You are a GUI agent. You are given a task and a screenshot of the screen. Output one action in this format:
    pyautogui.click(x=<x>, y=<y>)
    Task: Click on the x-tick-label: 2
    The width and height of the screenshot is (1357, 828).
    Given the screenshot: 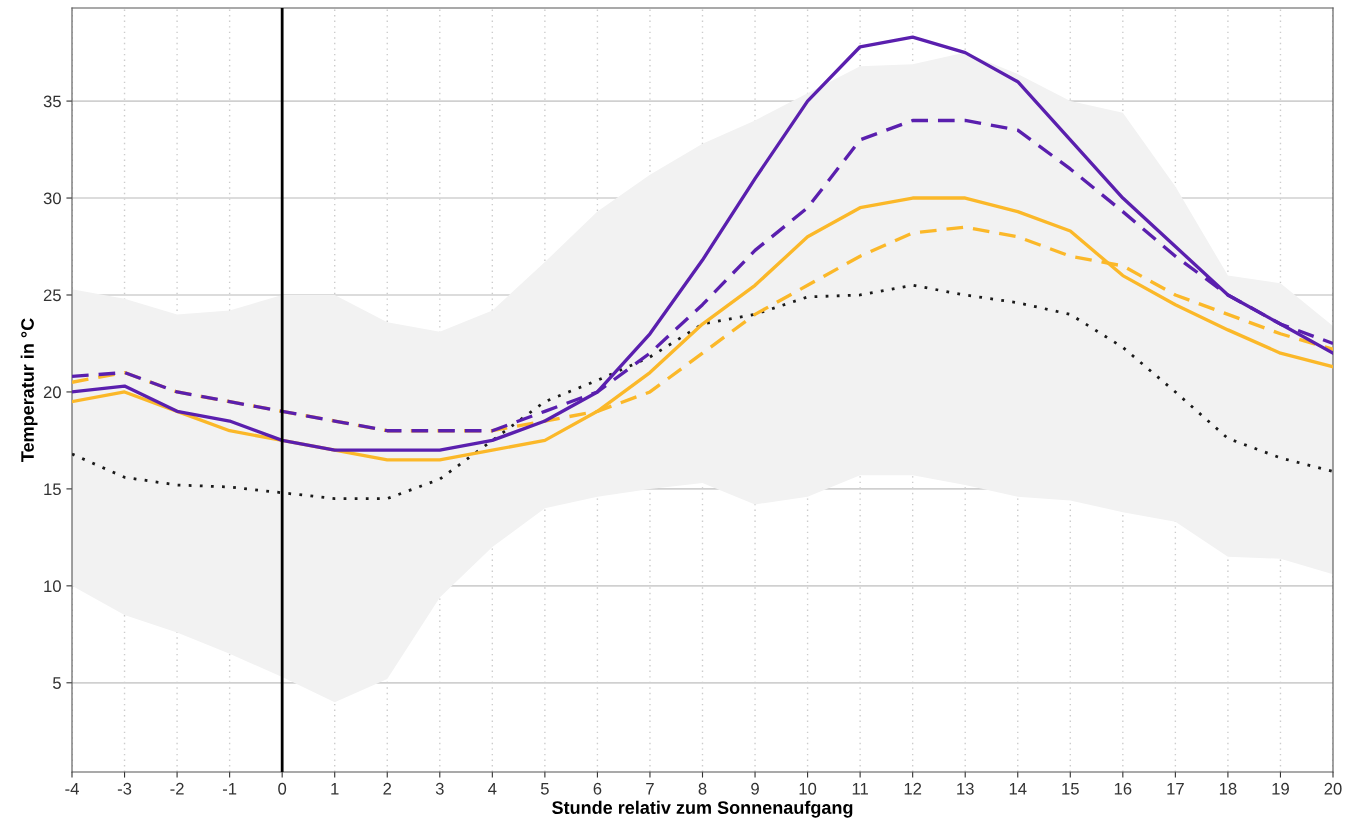 What is the action you would take?
    pyautogui.click(x=387, y=788)
    